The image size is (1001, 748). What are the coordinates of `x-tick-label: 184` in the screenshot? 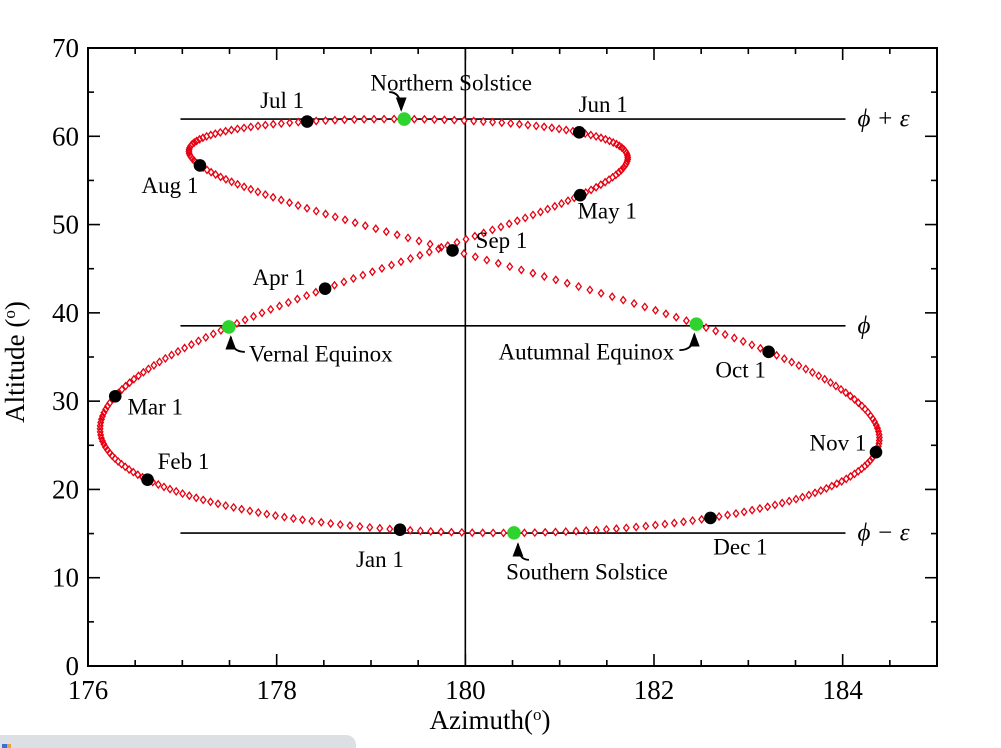 It's located at (842, 690).